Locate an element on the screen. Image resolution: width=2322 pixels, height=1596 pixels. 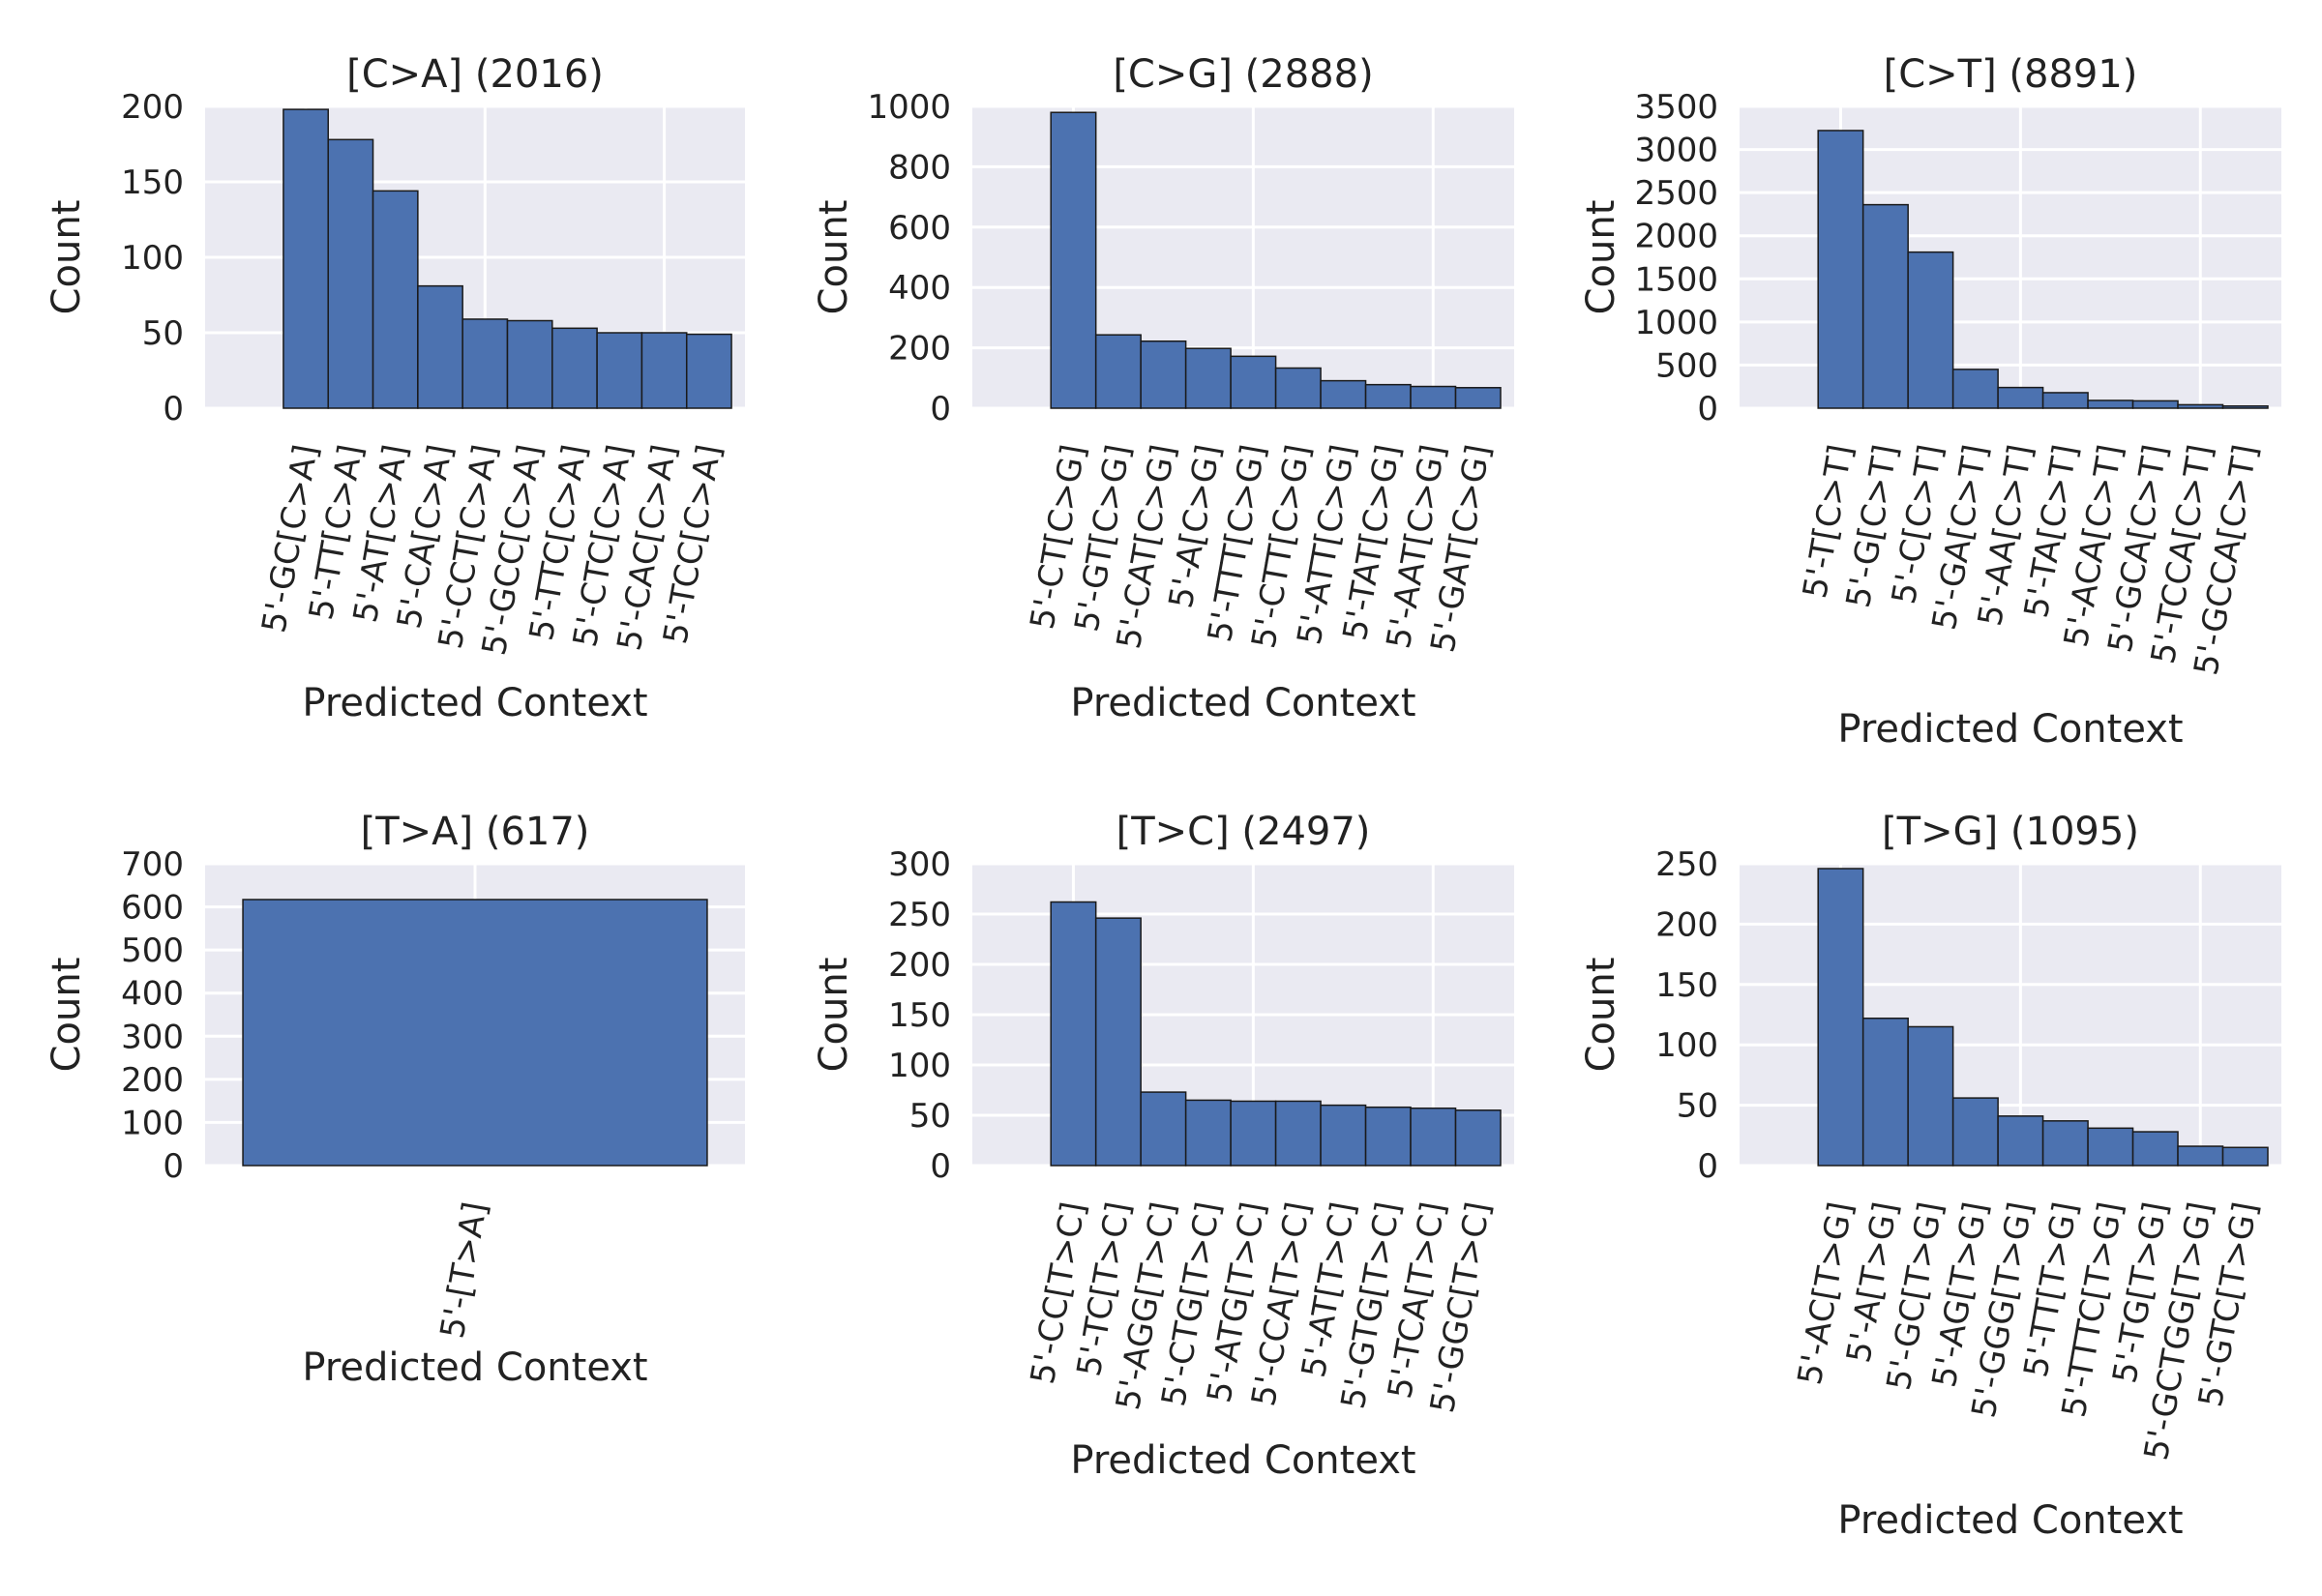
y-tick-label: 3000 is located at coordinates (1676, 151).